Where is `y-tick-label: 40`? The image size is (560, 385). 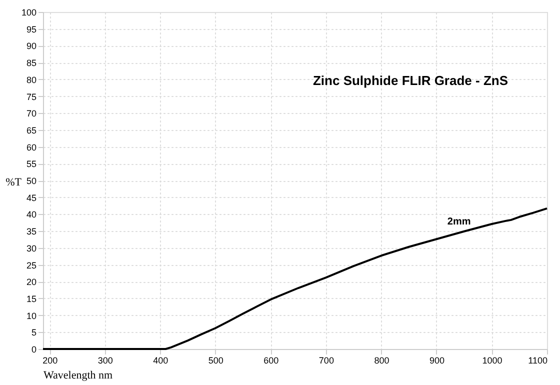 y-tick-label: 40 is located at coordinates (31, 215).